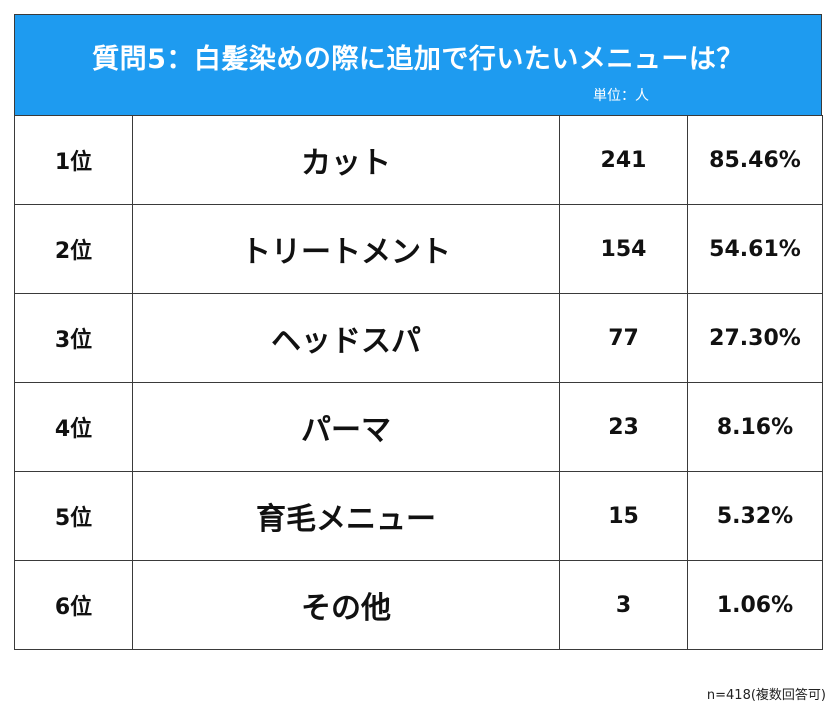 The image size is (840, 710). I want to click on table-header: 質問5：白髪染めの際に追加で行いたいメニューは？ 単位：人, so click(418, 64).